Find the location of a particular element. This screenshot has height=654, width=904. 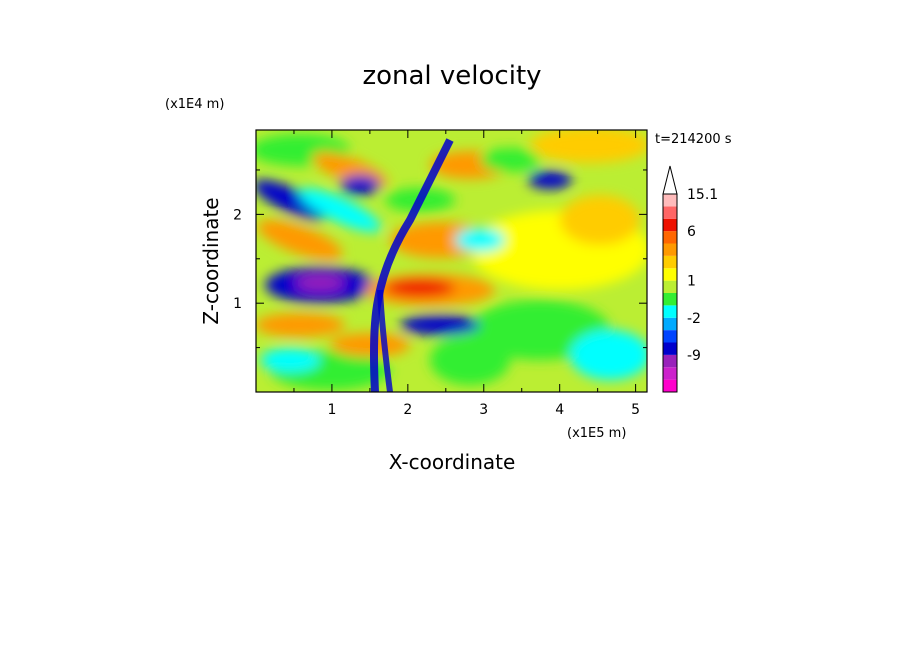

colorbar-label: 1 is located at coordinates (691, 282).